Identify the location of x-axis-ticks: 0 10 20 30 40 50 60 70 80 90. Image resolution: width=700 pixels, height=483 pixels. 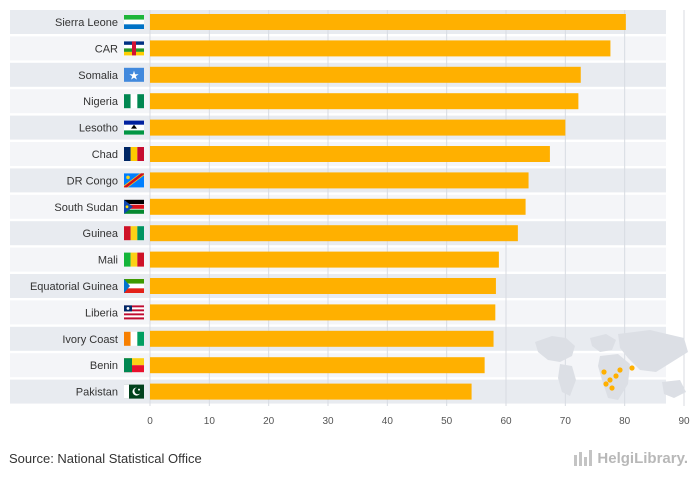
(418, 421).